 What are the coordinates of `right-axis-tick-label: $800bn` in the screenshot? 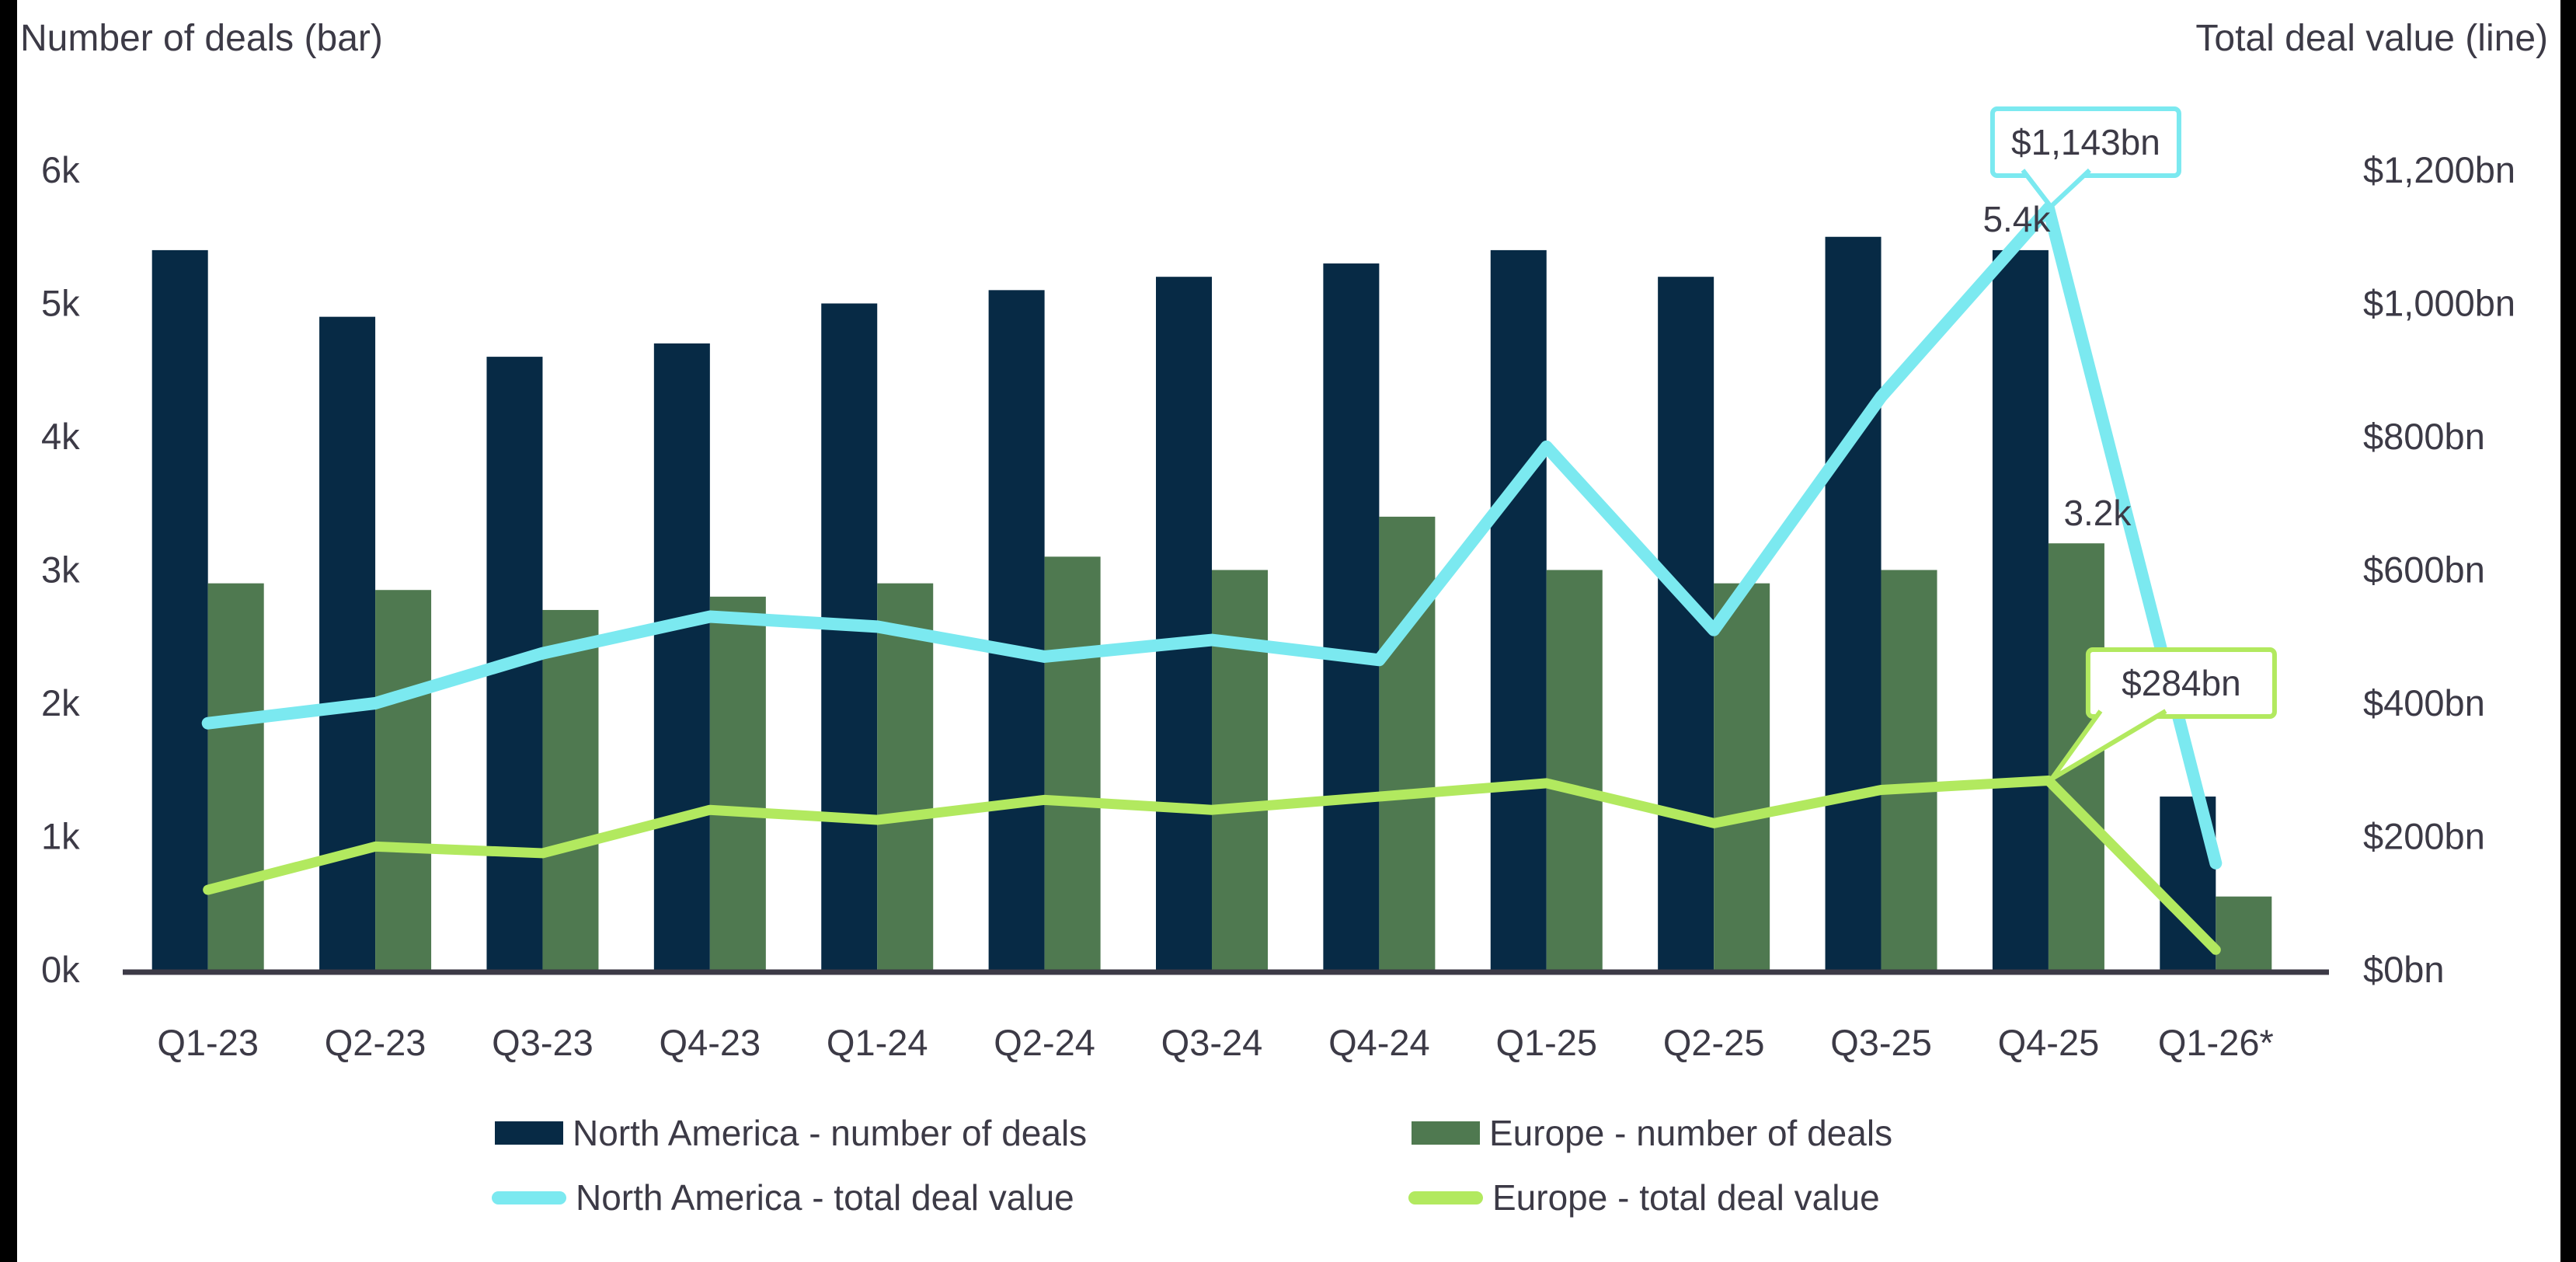 It's located at (2424, 436).